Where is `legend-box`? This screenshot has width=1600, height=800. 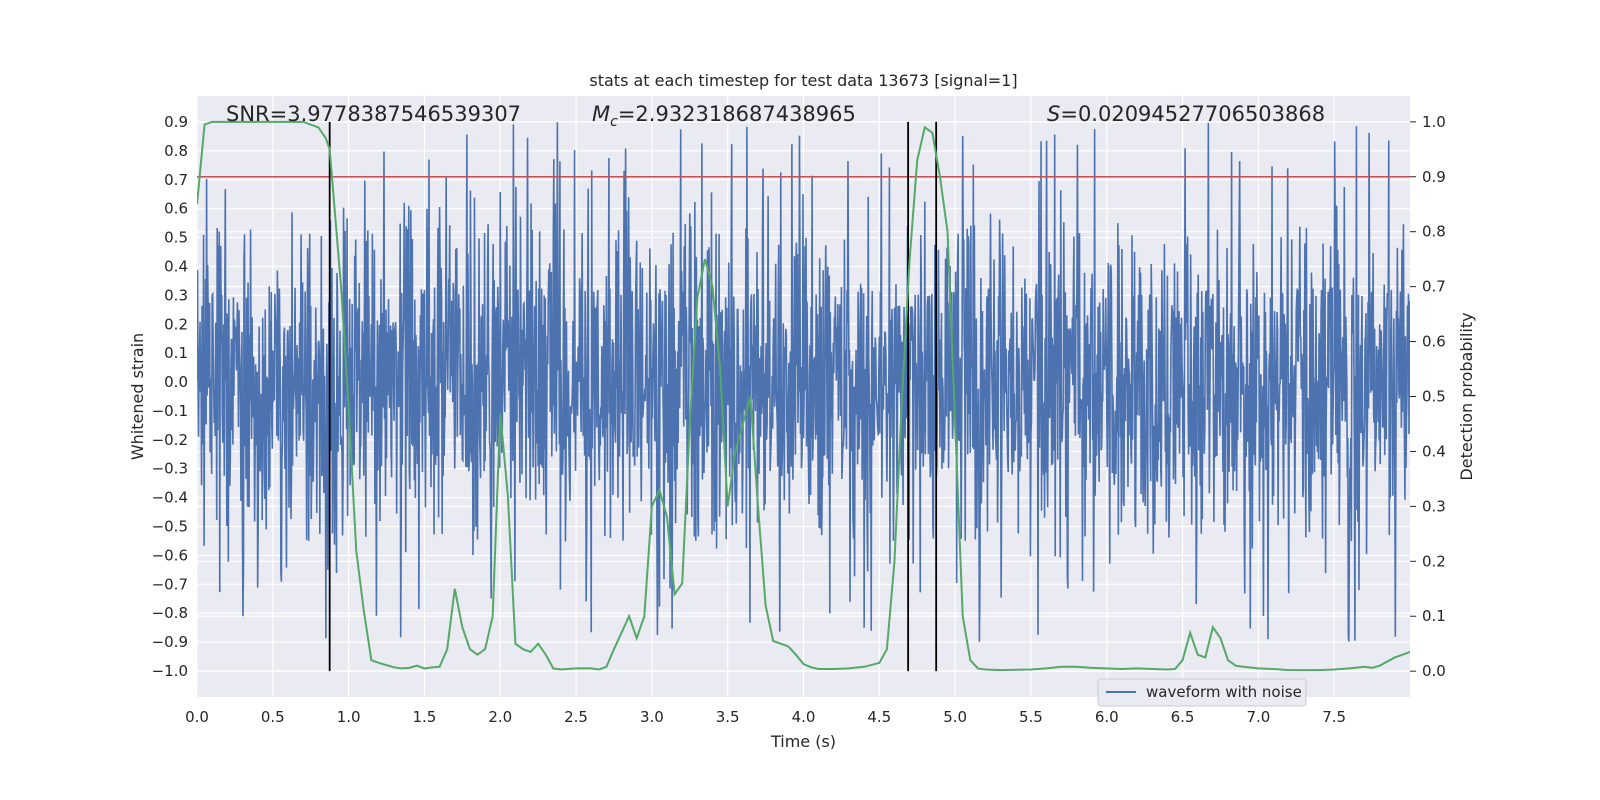 legend-box is located at coordinates (1202, 692).